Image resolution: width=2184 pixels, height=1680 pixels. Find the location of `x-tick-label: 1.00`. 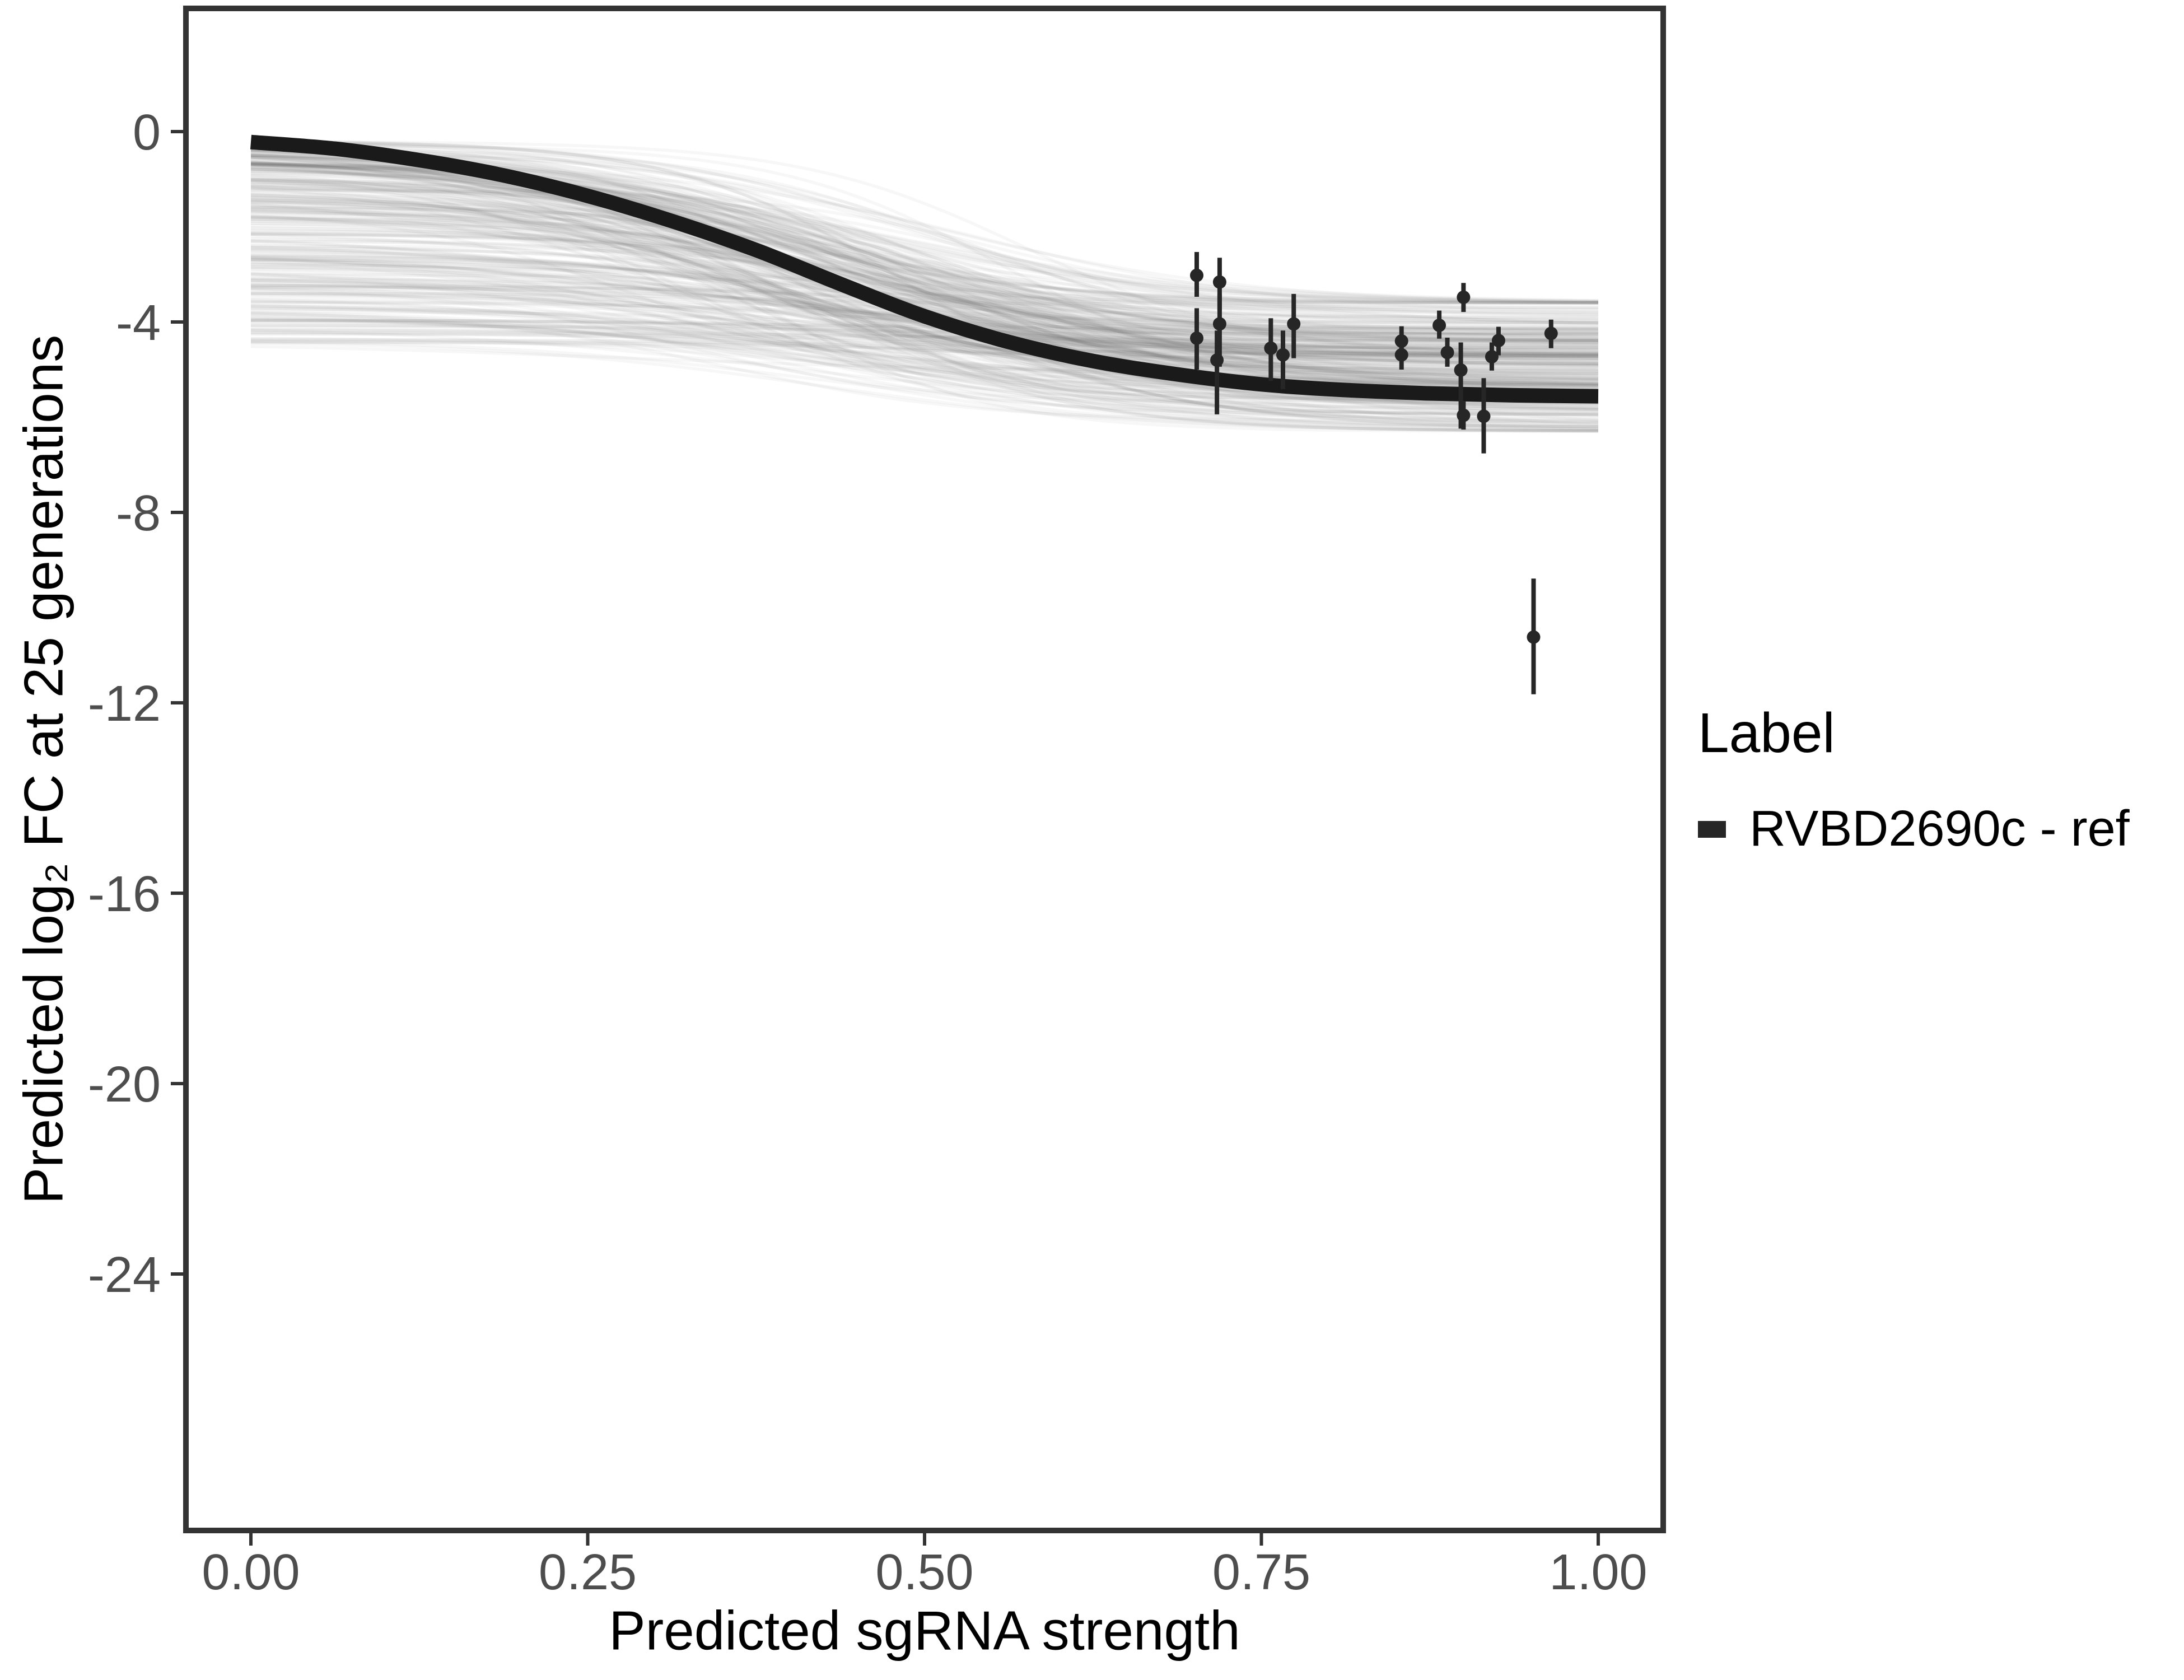

x-tick-label: 1.00 is located at coordinates (1598, 1572).